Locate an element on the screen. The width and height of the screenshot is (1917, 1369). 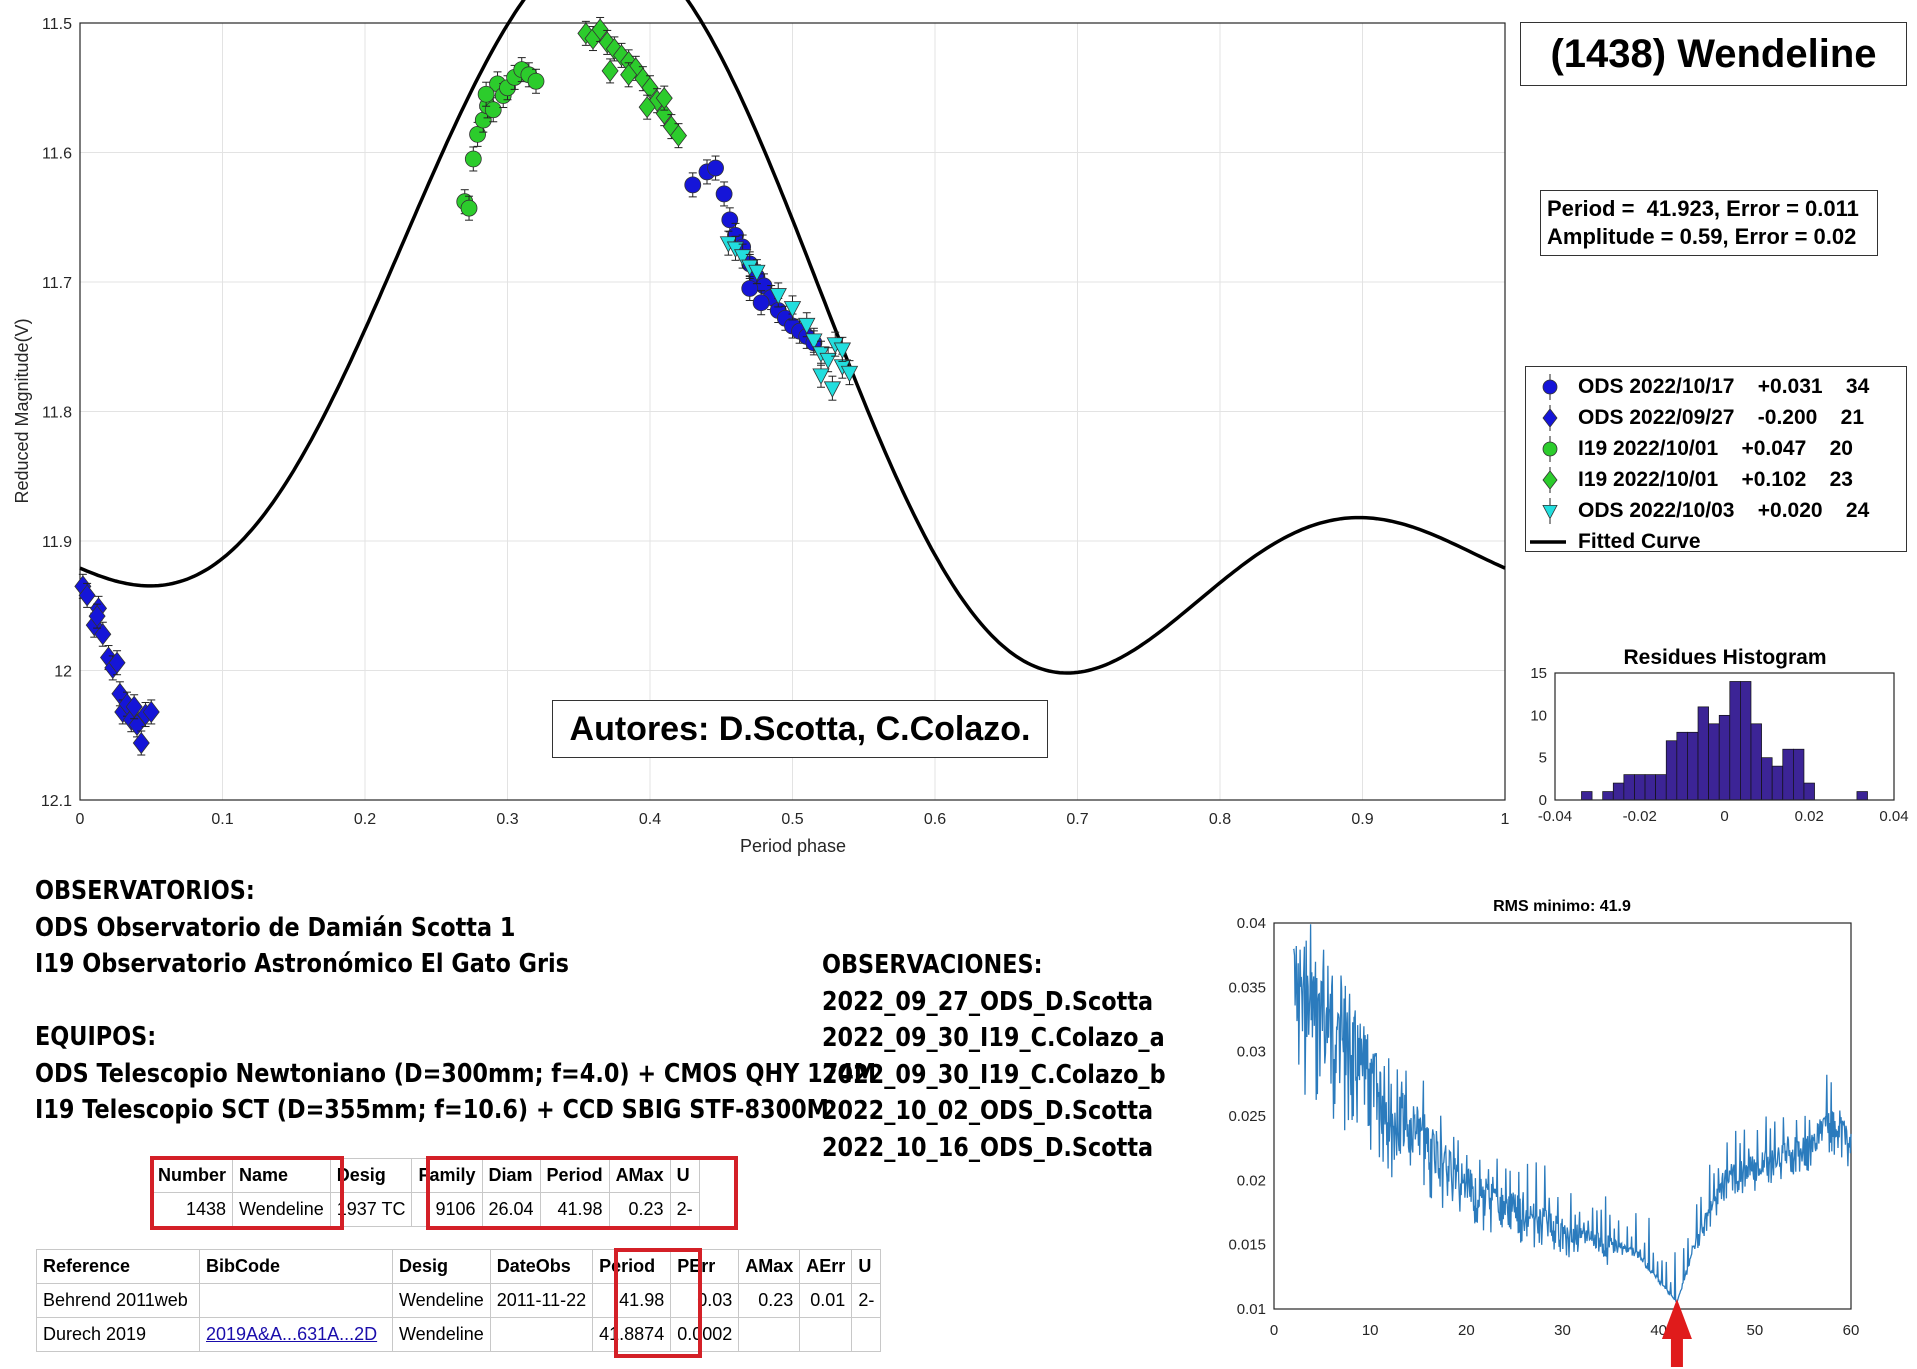
y-tick-label: 5 is located at coordinates (1543, 758).